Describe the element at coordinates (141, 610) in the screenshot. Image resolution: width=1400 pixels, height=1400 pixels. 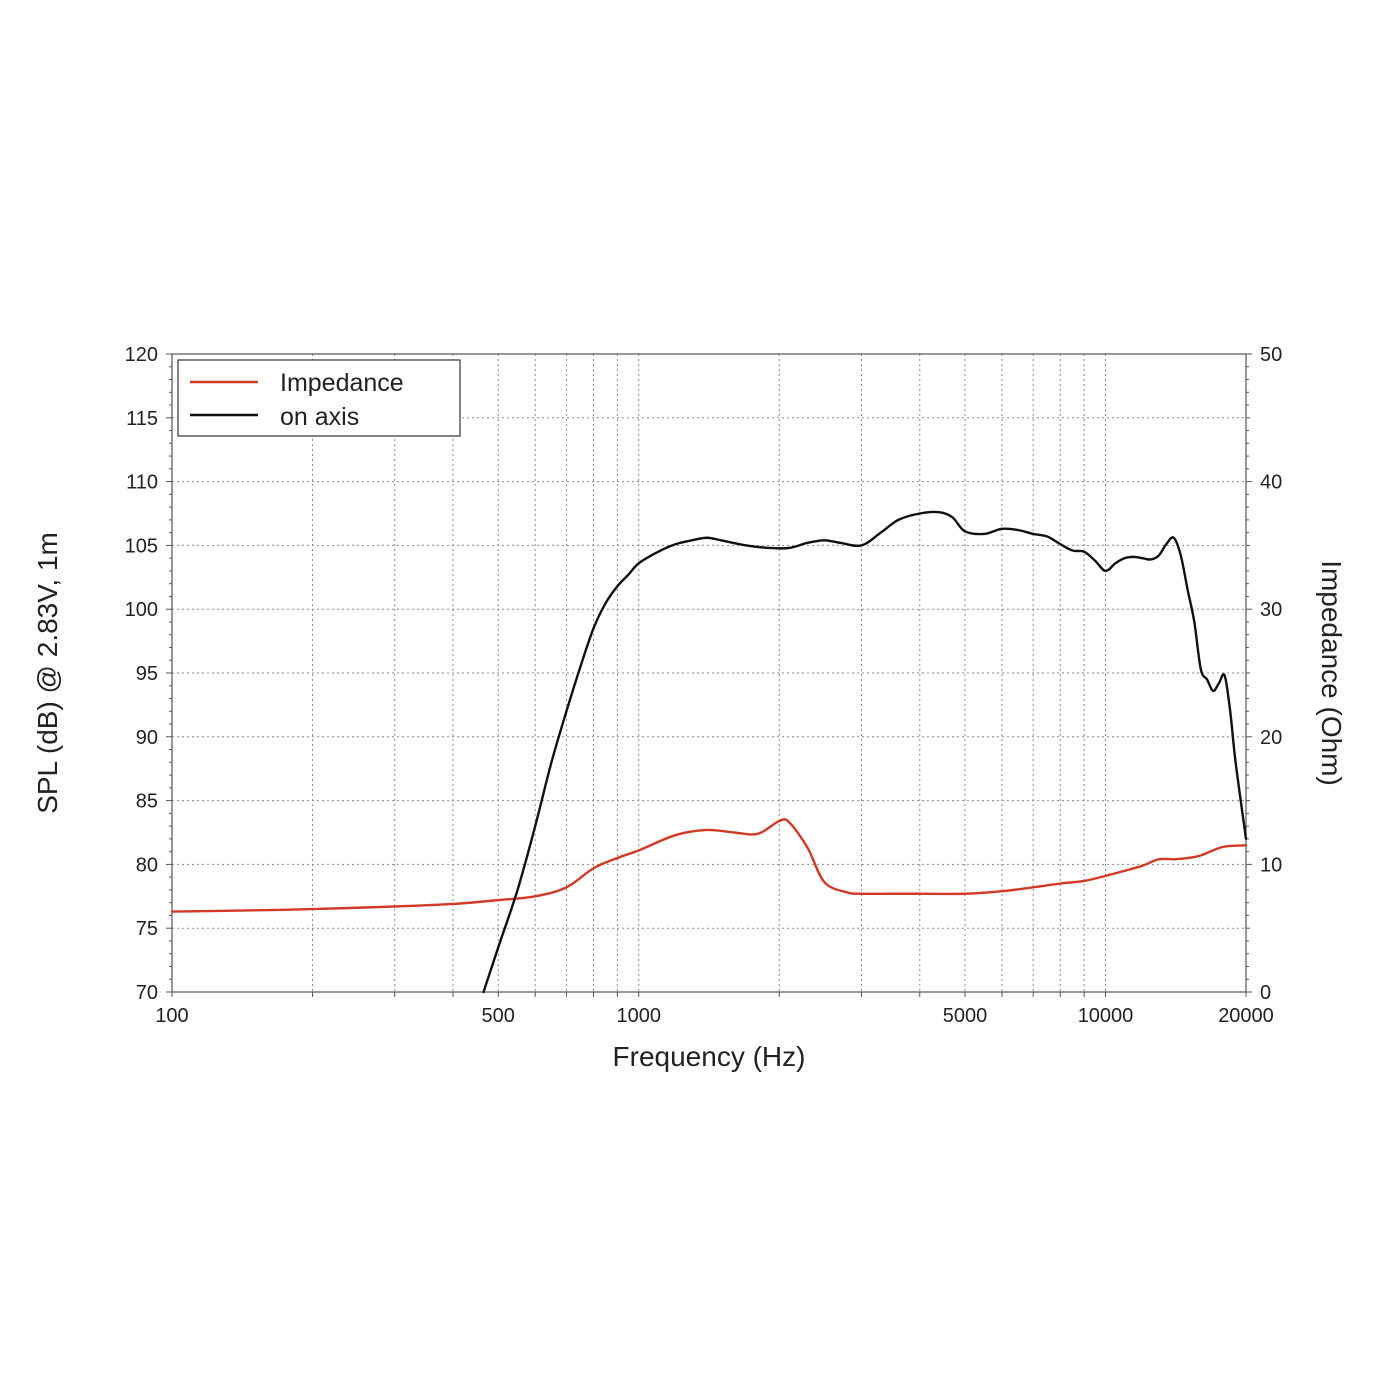
I see `y-tick-label: 100` at that location.